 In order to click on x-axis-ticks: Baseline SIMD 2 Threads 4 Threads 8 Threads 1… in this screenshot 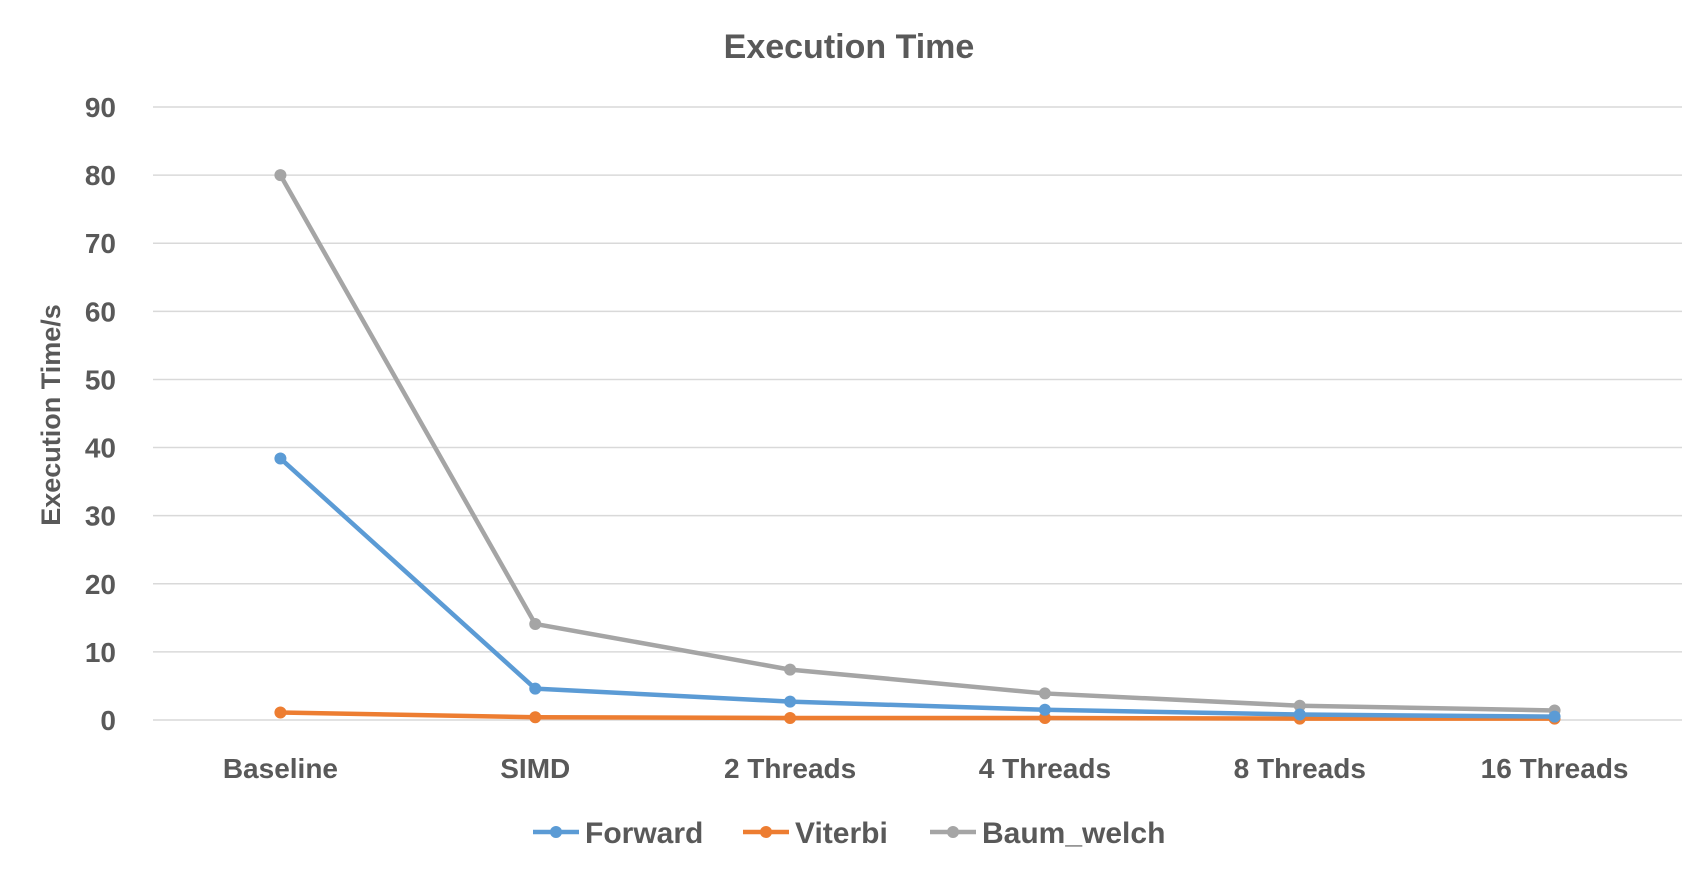, I will do `click(926, 768)`.